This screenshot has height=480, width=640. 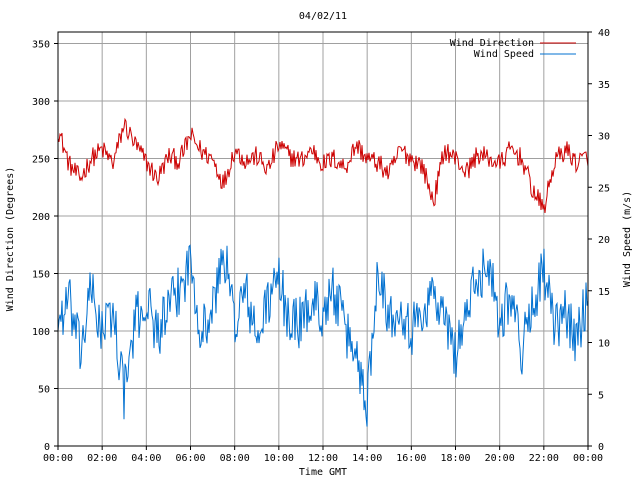 What do you see at coordinates (10, 239) in the screenshot?
I see `y-axis-label: Wind Direction (Degrees)` at bounding box center [10, 239].